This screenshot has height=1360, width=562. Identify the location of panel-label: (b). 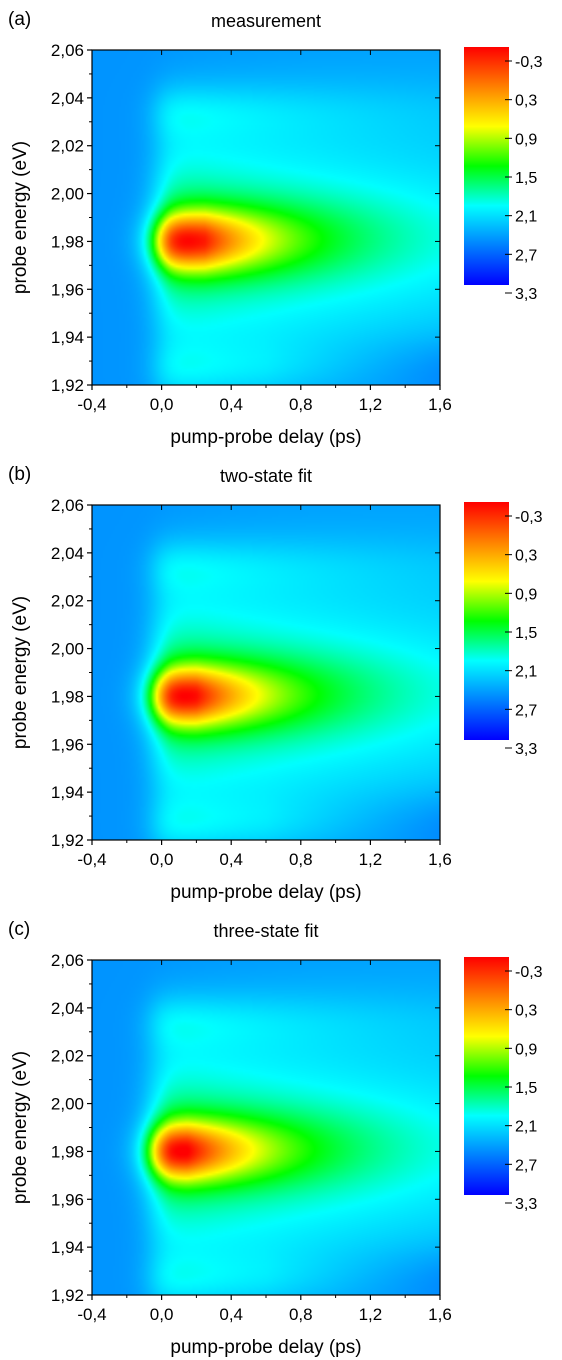
(19, 474).